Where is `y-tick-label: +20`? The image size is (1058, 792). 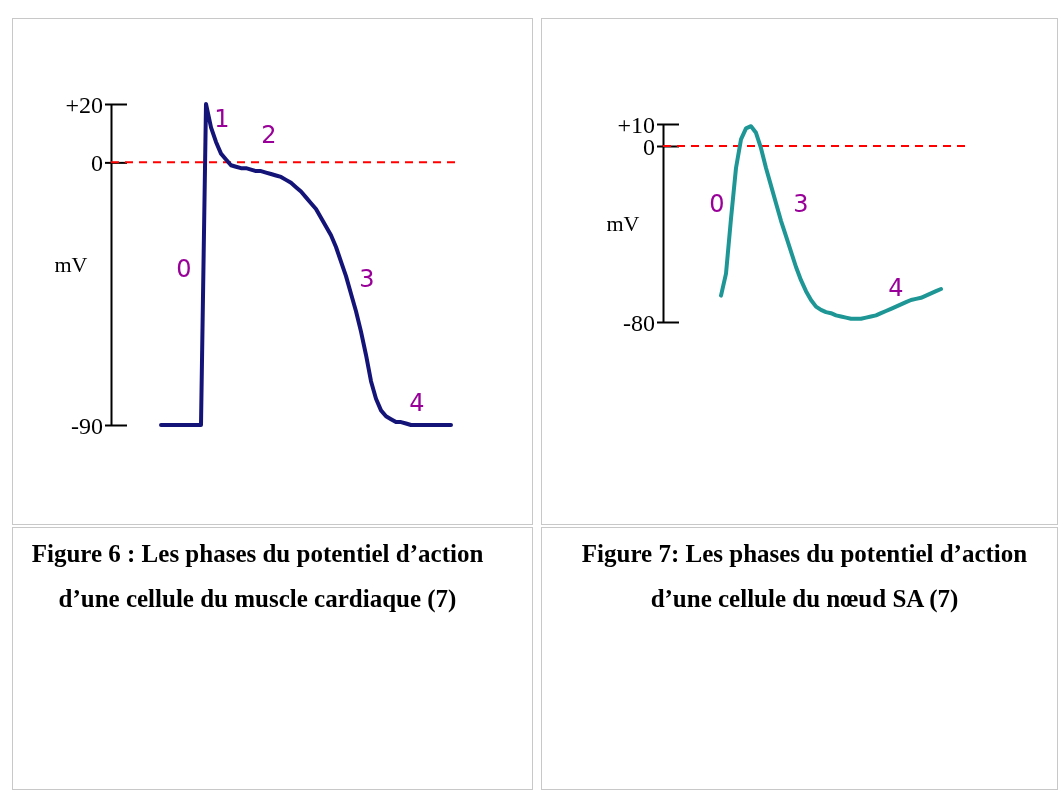 y-tick-label: +20 is located at coordinates (84, 104).